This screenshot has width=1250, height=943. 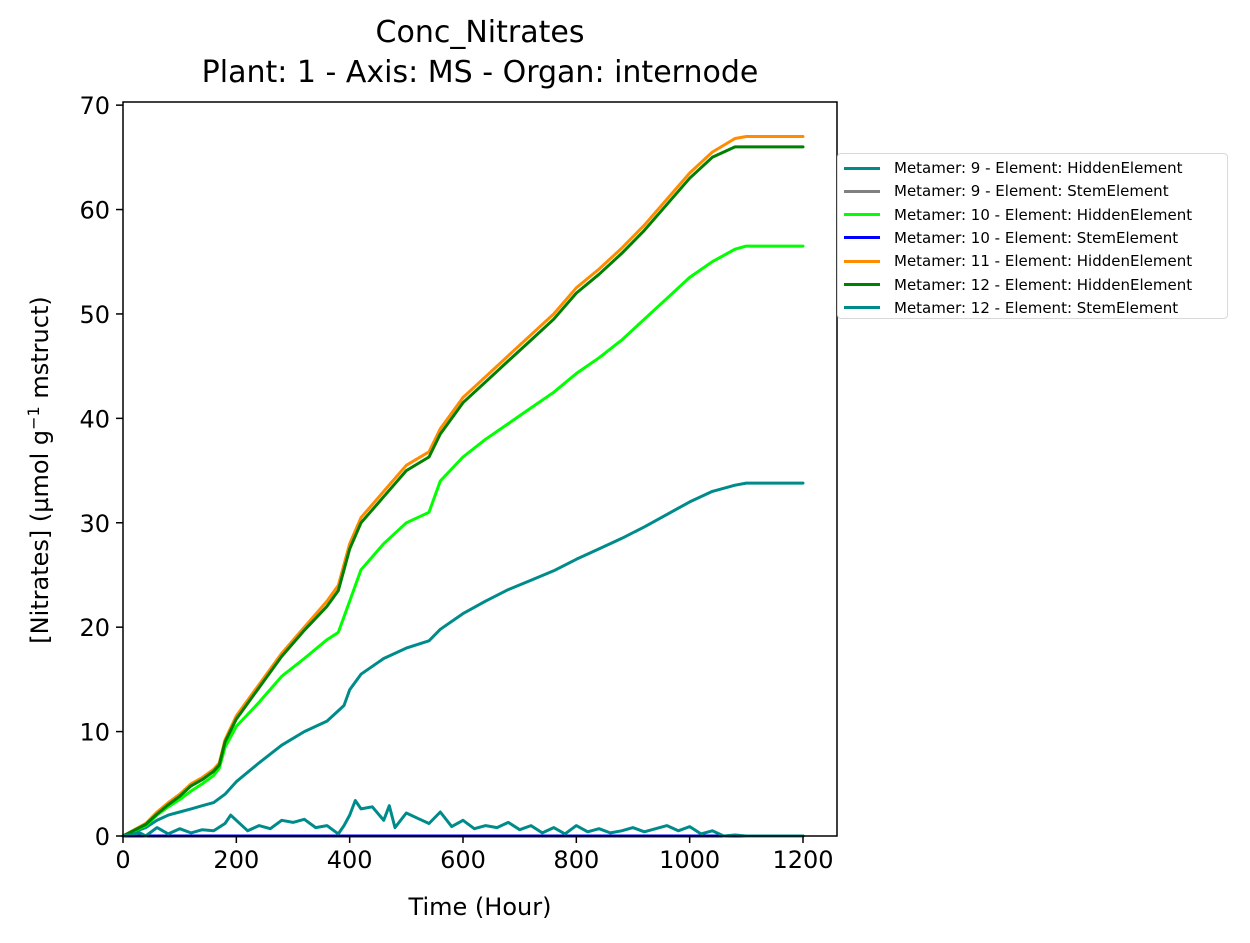 I want to click on legend-label: Metamer: 9 - Element: HiddenElement, so click(x=1038, y=168).